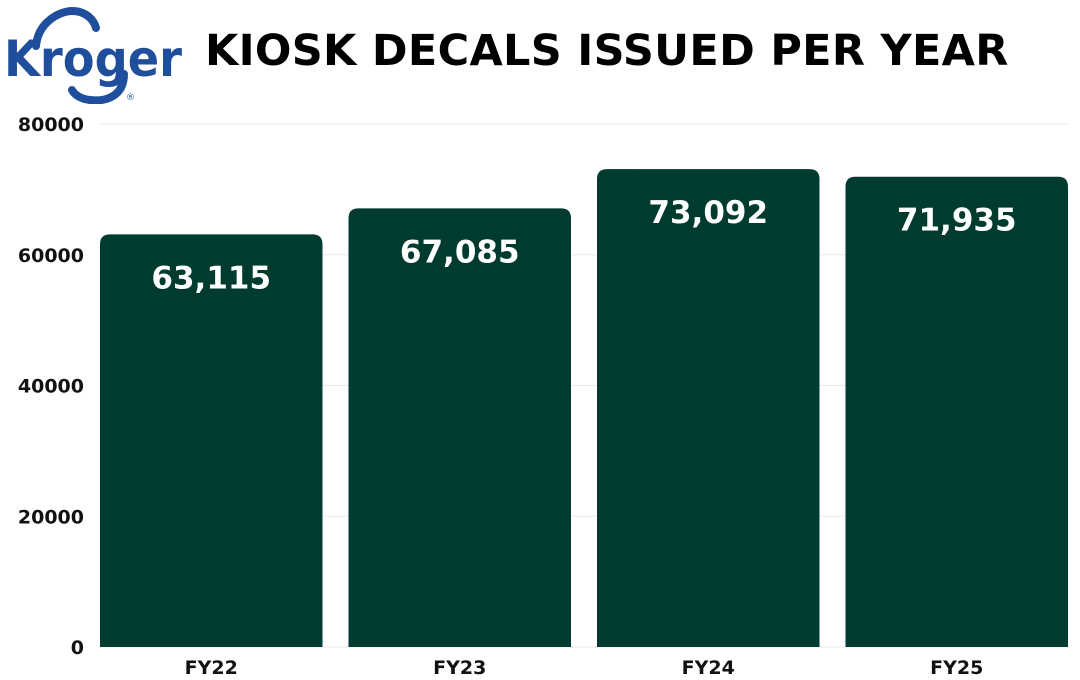  Describe the element at coordinates (51, 387) in the screenshot. I see `y-tick-label: 40000` at that location.